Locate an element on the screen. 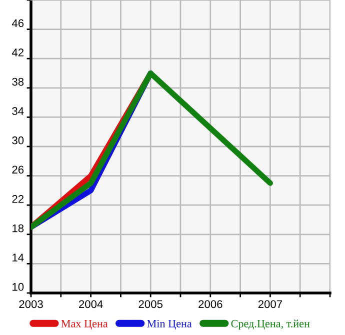 The image size is (345, 335). x-tick-label: 2003 is located at coordinates (31, 304).